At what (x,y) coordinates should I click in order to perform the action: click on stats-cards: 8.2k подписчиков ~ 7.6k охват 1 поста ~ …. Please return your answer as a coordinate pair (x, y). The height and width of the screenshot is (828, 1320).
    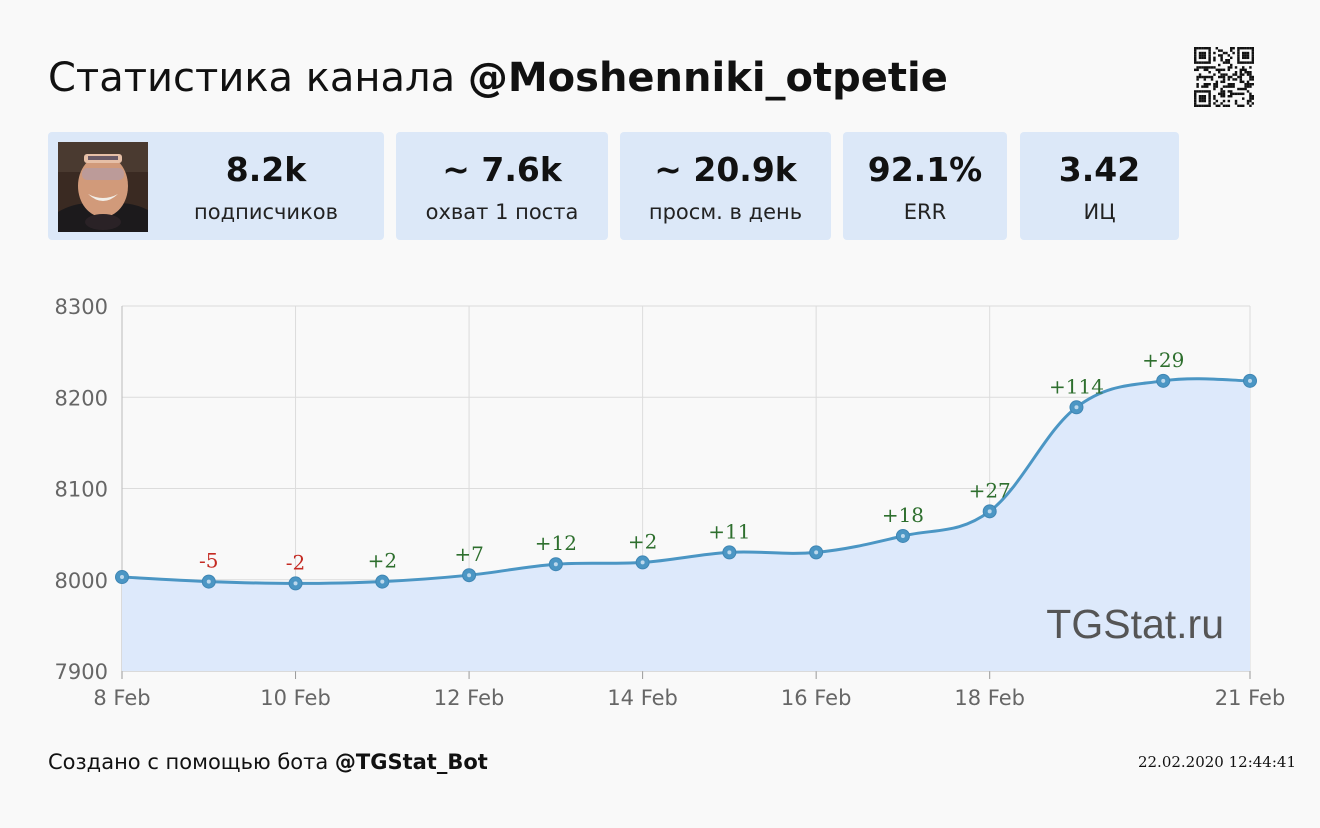
    Looking at the image, I should click on (618, 186).